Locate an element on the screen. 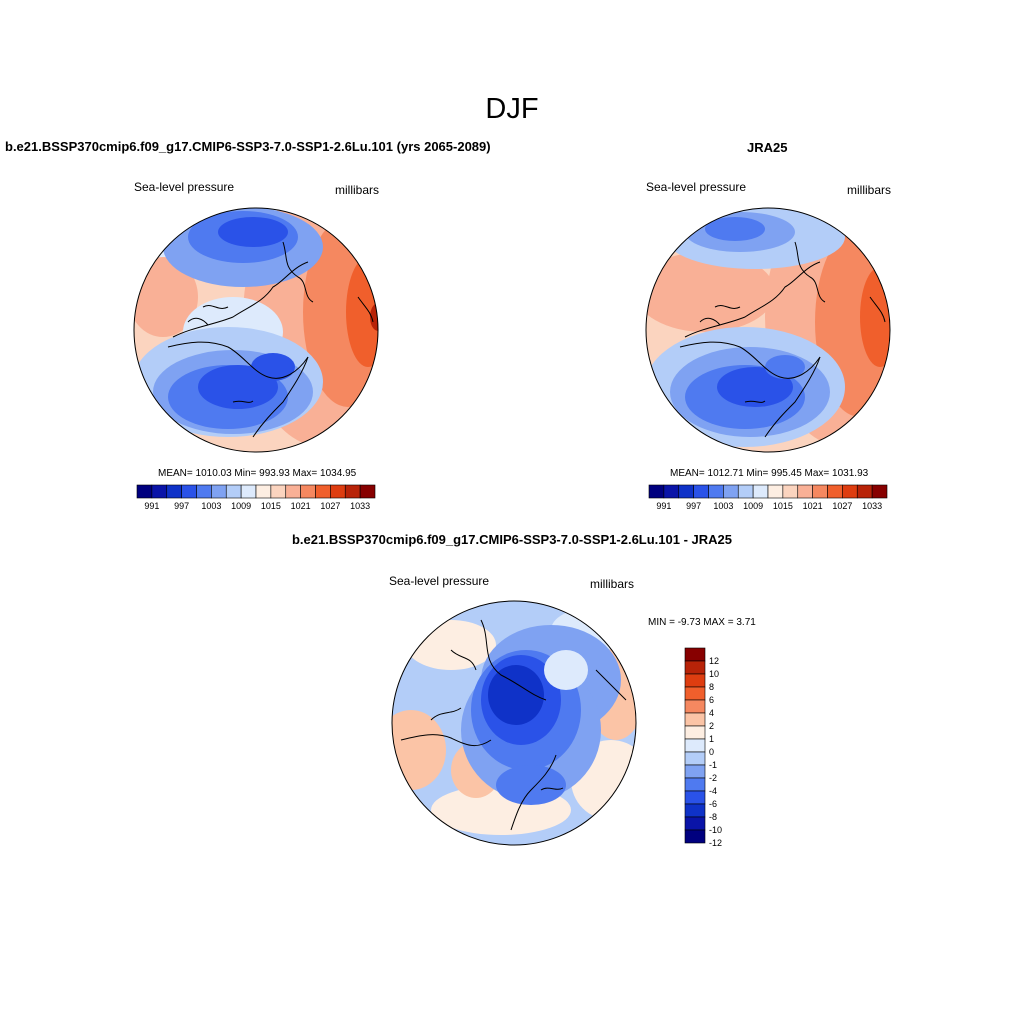  panel1-map is located at coordinates (256, 330).